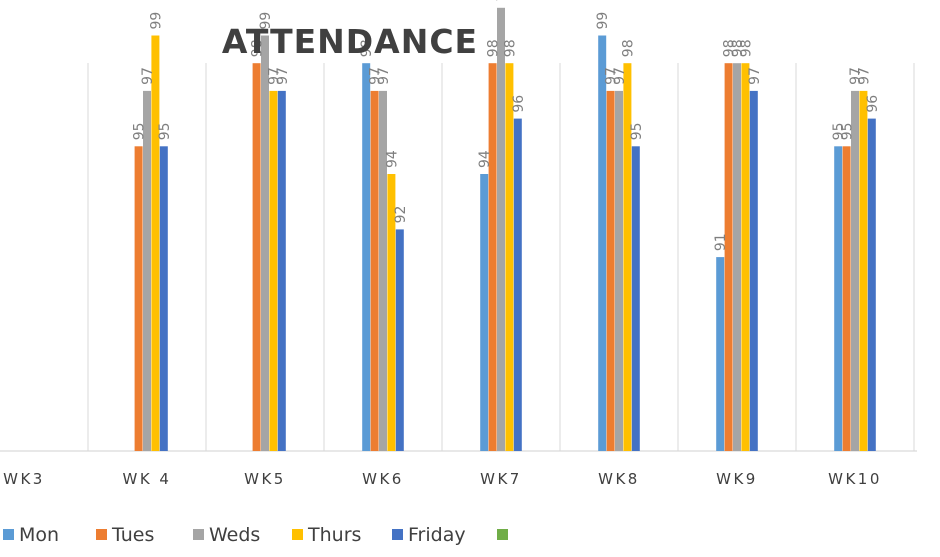 This screenshot has height=557, width=940. What do you see at coordinates (397, 534) in the screenshot?
I see `legend-swatch-friday` at bounding box center [397, 534].